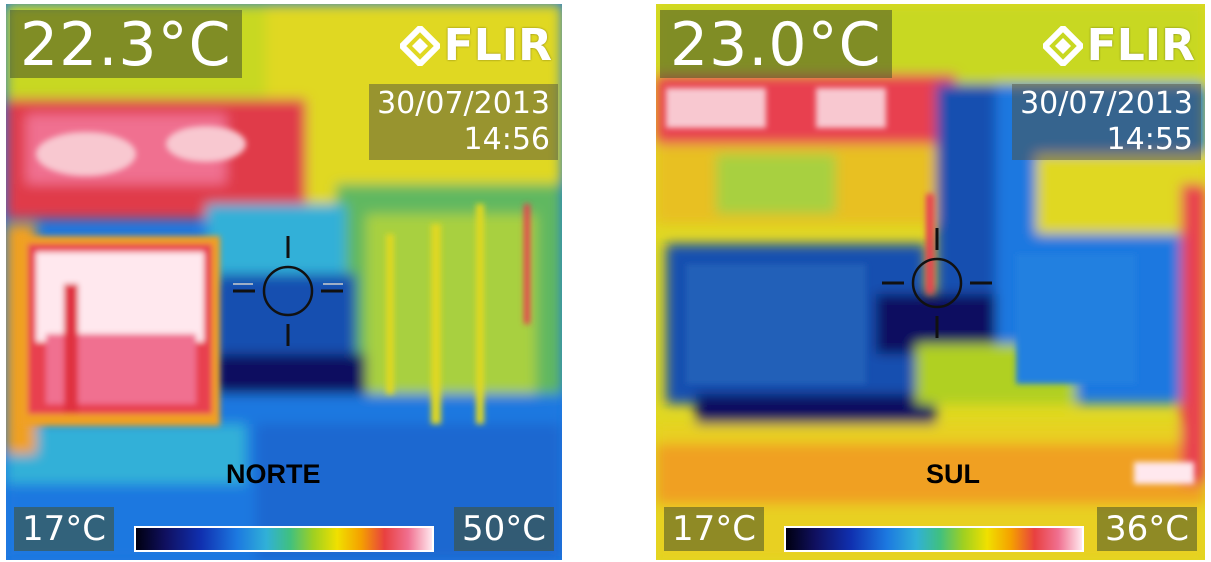 This screenshot has width=1211, height=562. What do you see at coordinates (273, 474) in the screenshot?
I see `panel-label-norte: NORTE` at bounding box center [273, 474].